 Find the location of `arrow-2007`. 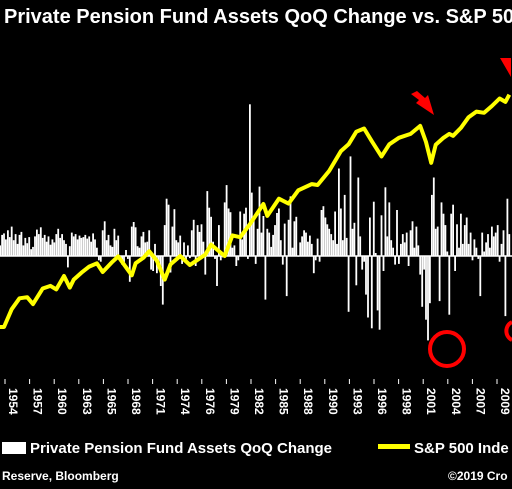

arrow-2007 is located at coordinates (422, 103).